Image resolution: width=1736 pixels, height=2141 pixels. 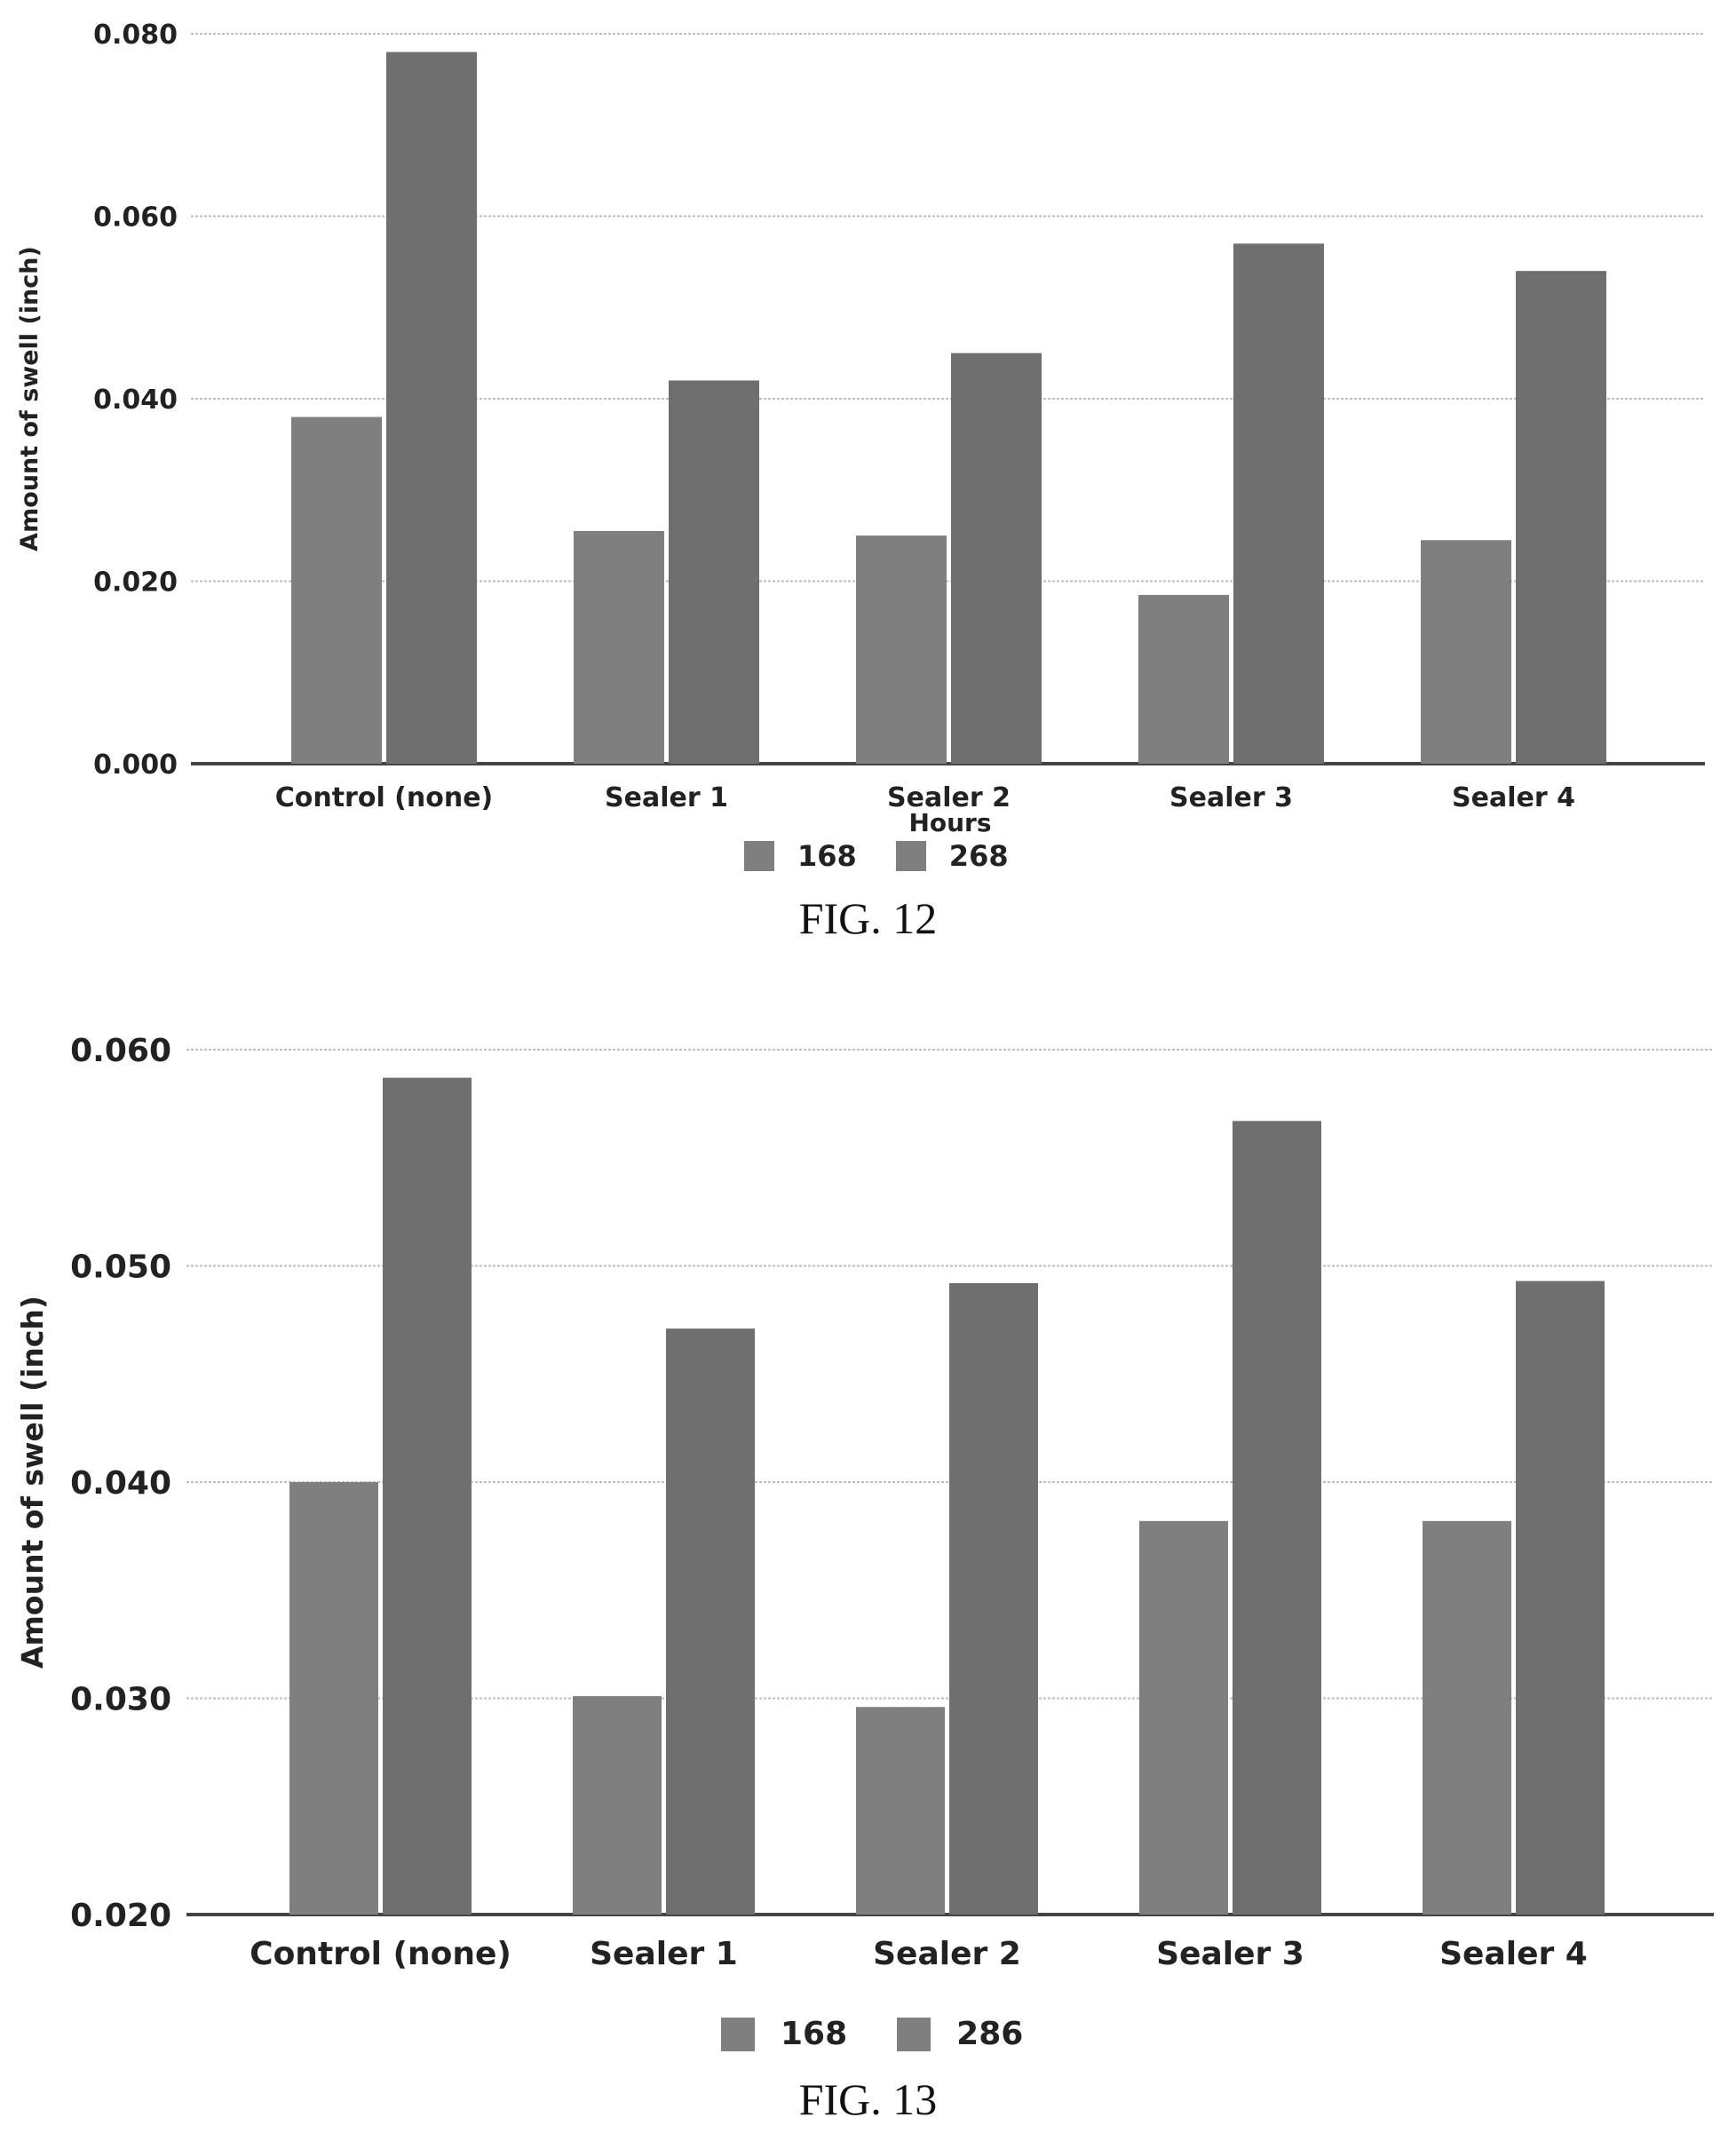 I want to click on legend-label-268: 268, so click(x=978, y=856).